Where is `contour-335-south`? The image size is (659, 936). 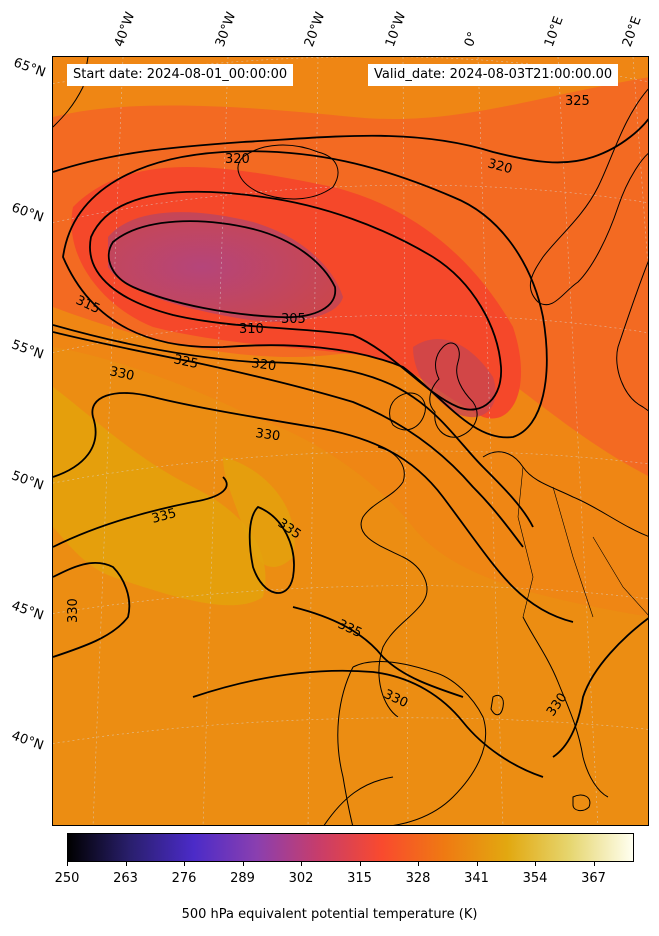
contour-335-south is located at coordinates (378, 652).